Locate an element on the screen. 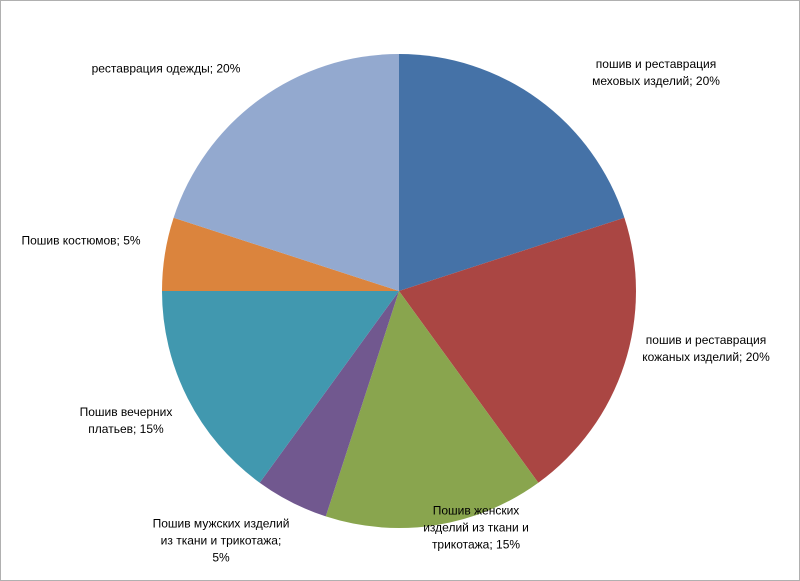 The width and height of the screenshot is (800, 581). slice-label: Пошив вечерних платьев; 15% is located at coordinates (126, 421).